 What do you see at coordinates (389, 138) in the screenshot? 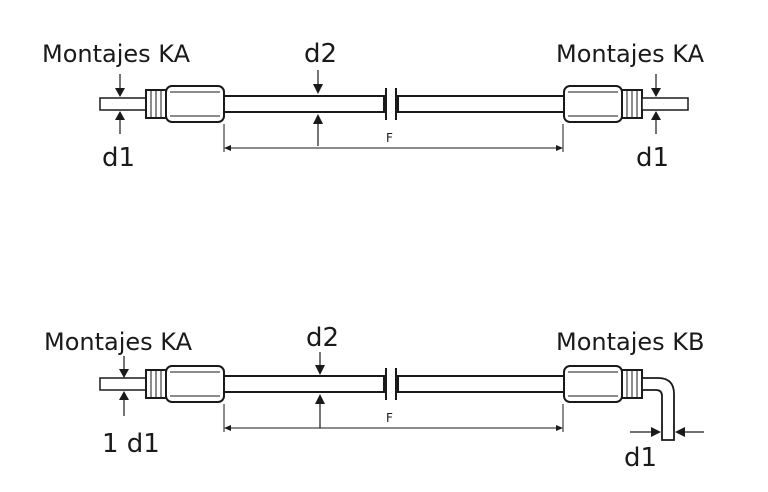
I see `top-f-label: F` at bounding box center [389, 138].